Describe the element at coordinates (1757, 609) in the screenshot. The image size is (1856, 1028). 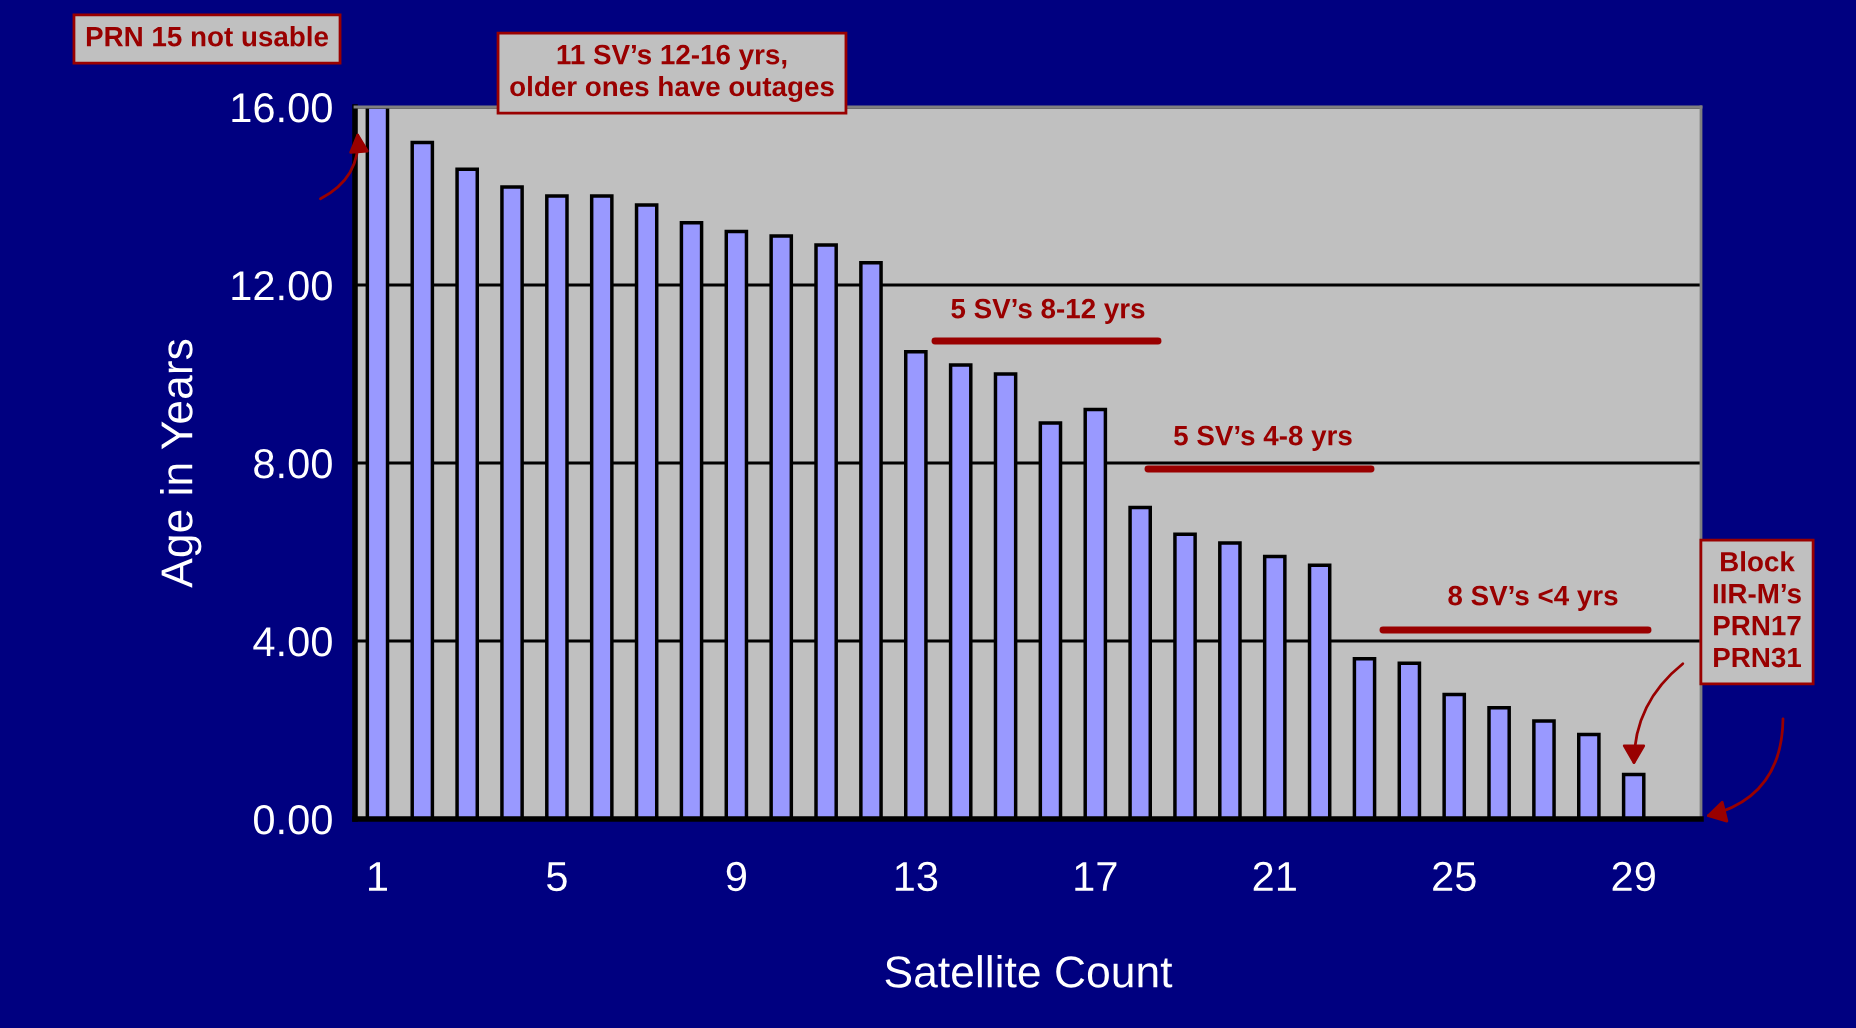
I see `text: Block IIR-M’s PRN17 PRN31` at that location.